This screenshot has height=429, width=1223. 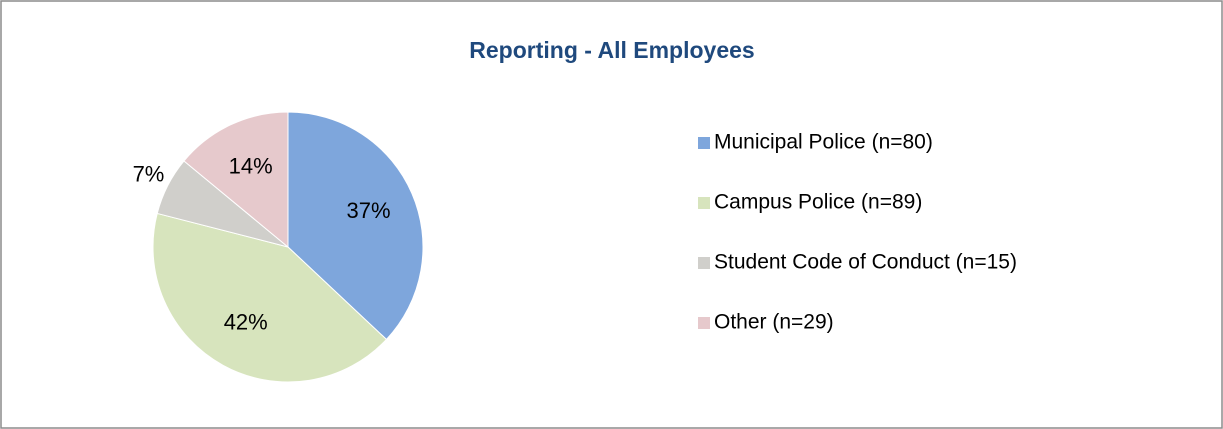 What do you see at coordinates (823, 142) in the screenshot?
I see `legend-label: Municipal Police (n=80)` at bounding box center [823, 142].